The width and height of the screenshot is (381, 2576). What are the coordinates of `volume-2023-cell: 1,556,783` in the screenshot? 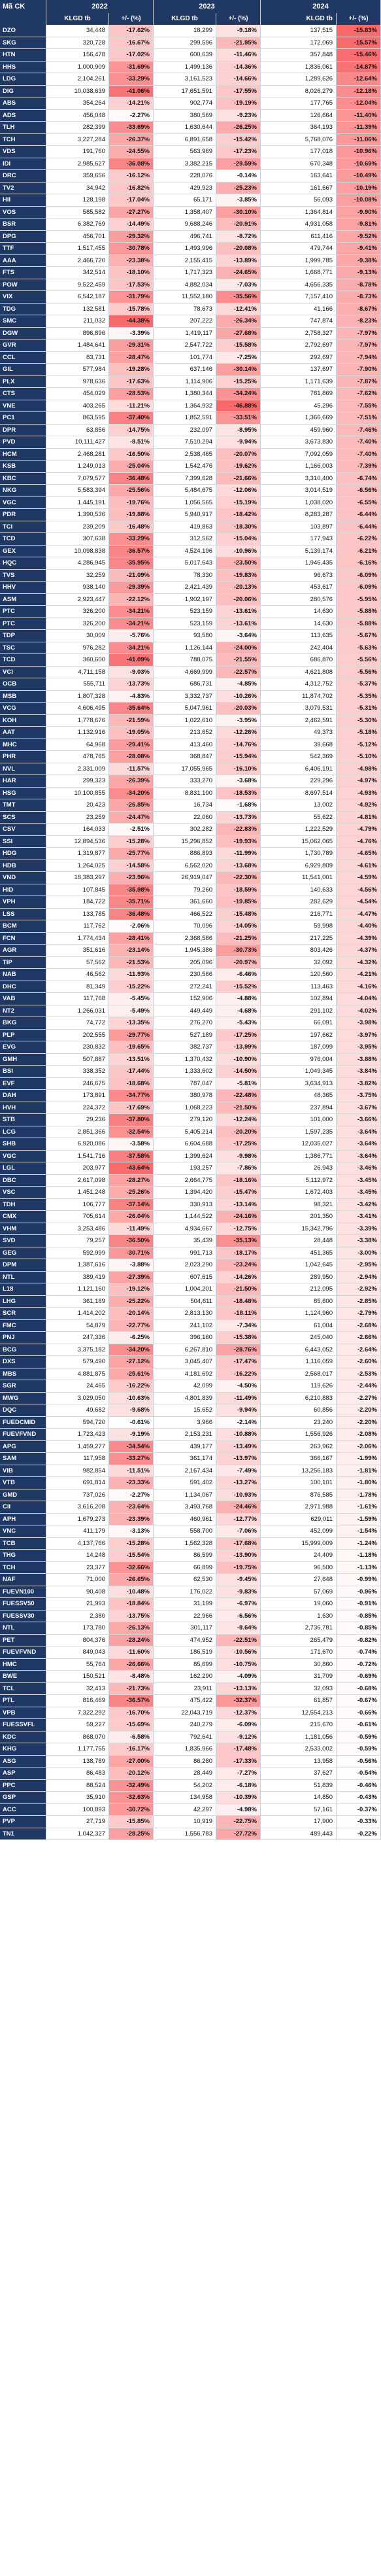 It's located at (185, 1834).